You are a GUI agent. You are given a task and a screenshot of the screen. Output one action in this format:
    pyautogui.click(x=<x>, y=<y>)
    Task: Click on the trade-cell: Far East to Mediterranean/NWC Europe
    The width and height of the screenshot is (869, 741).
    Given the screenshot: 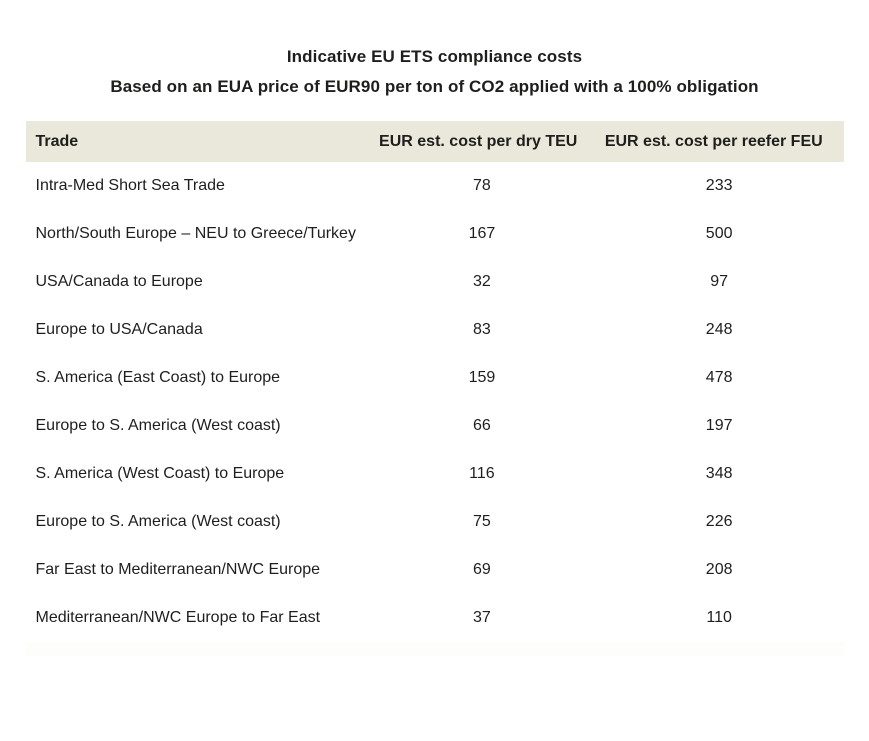 What is the action you would take?
    pyautogui.click(x=197, y=570)
    